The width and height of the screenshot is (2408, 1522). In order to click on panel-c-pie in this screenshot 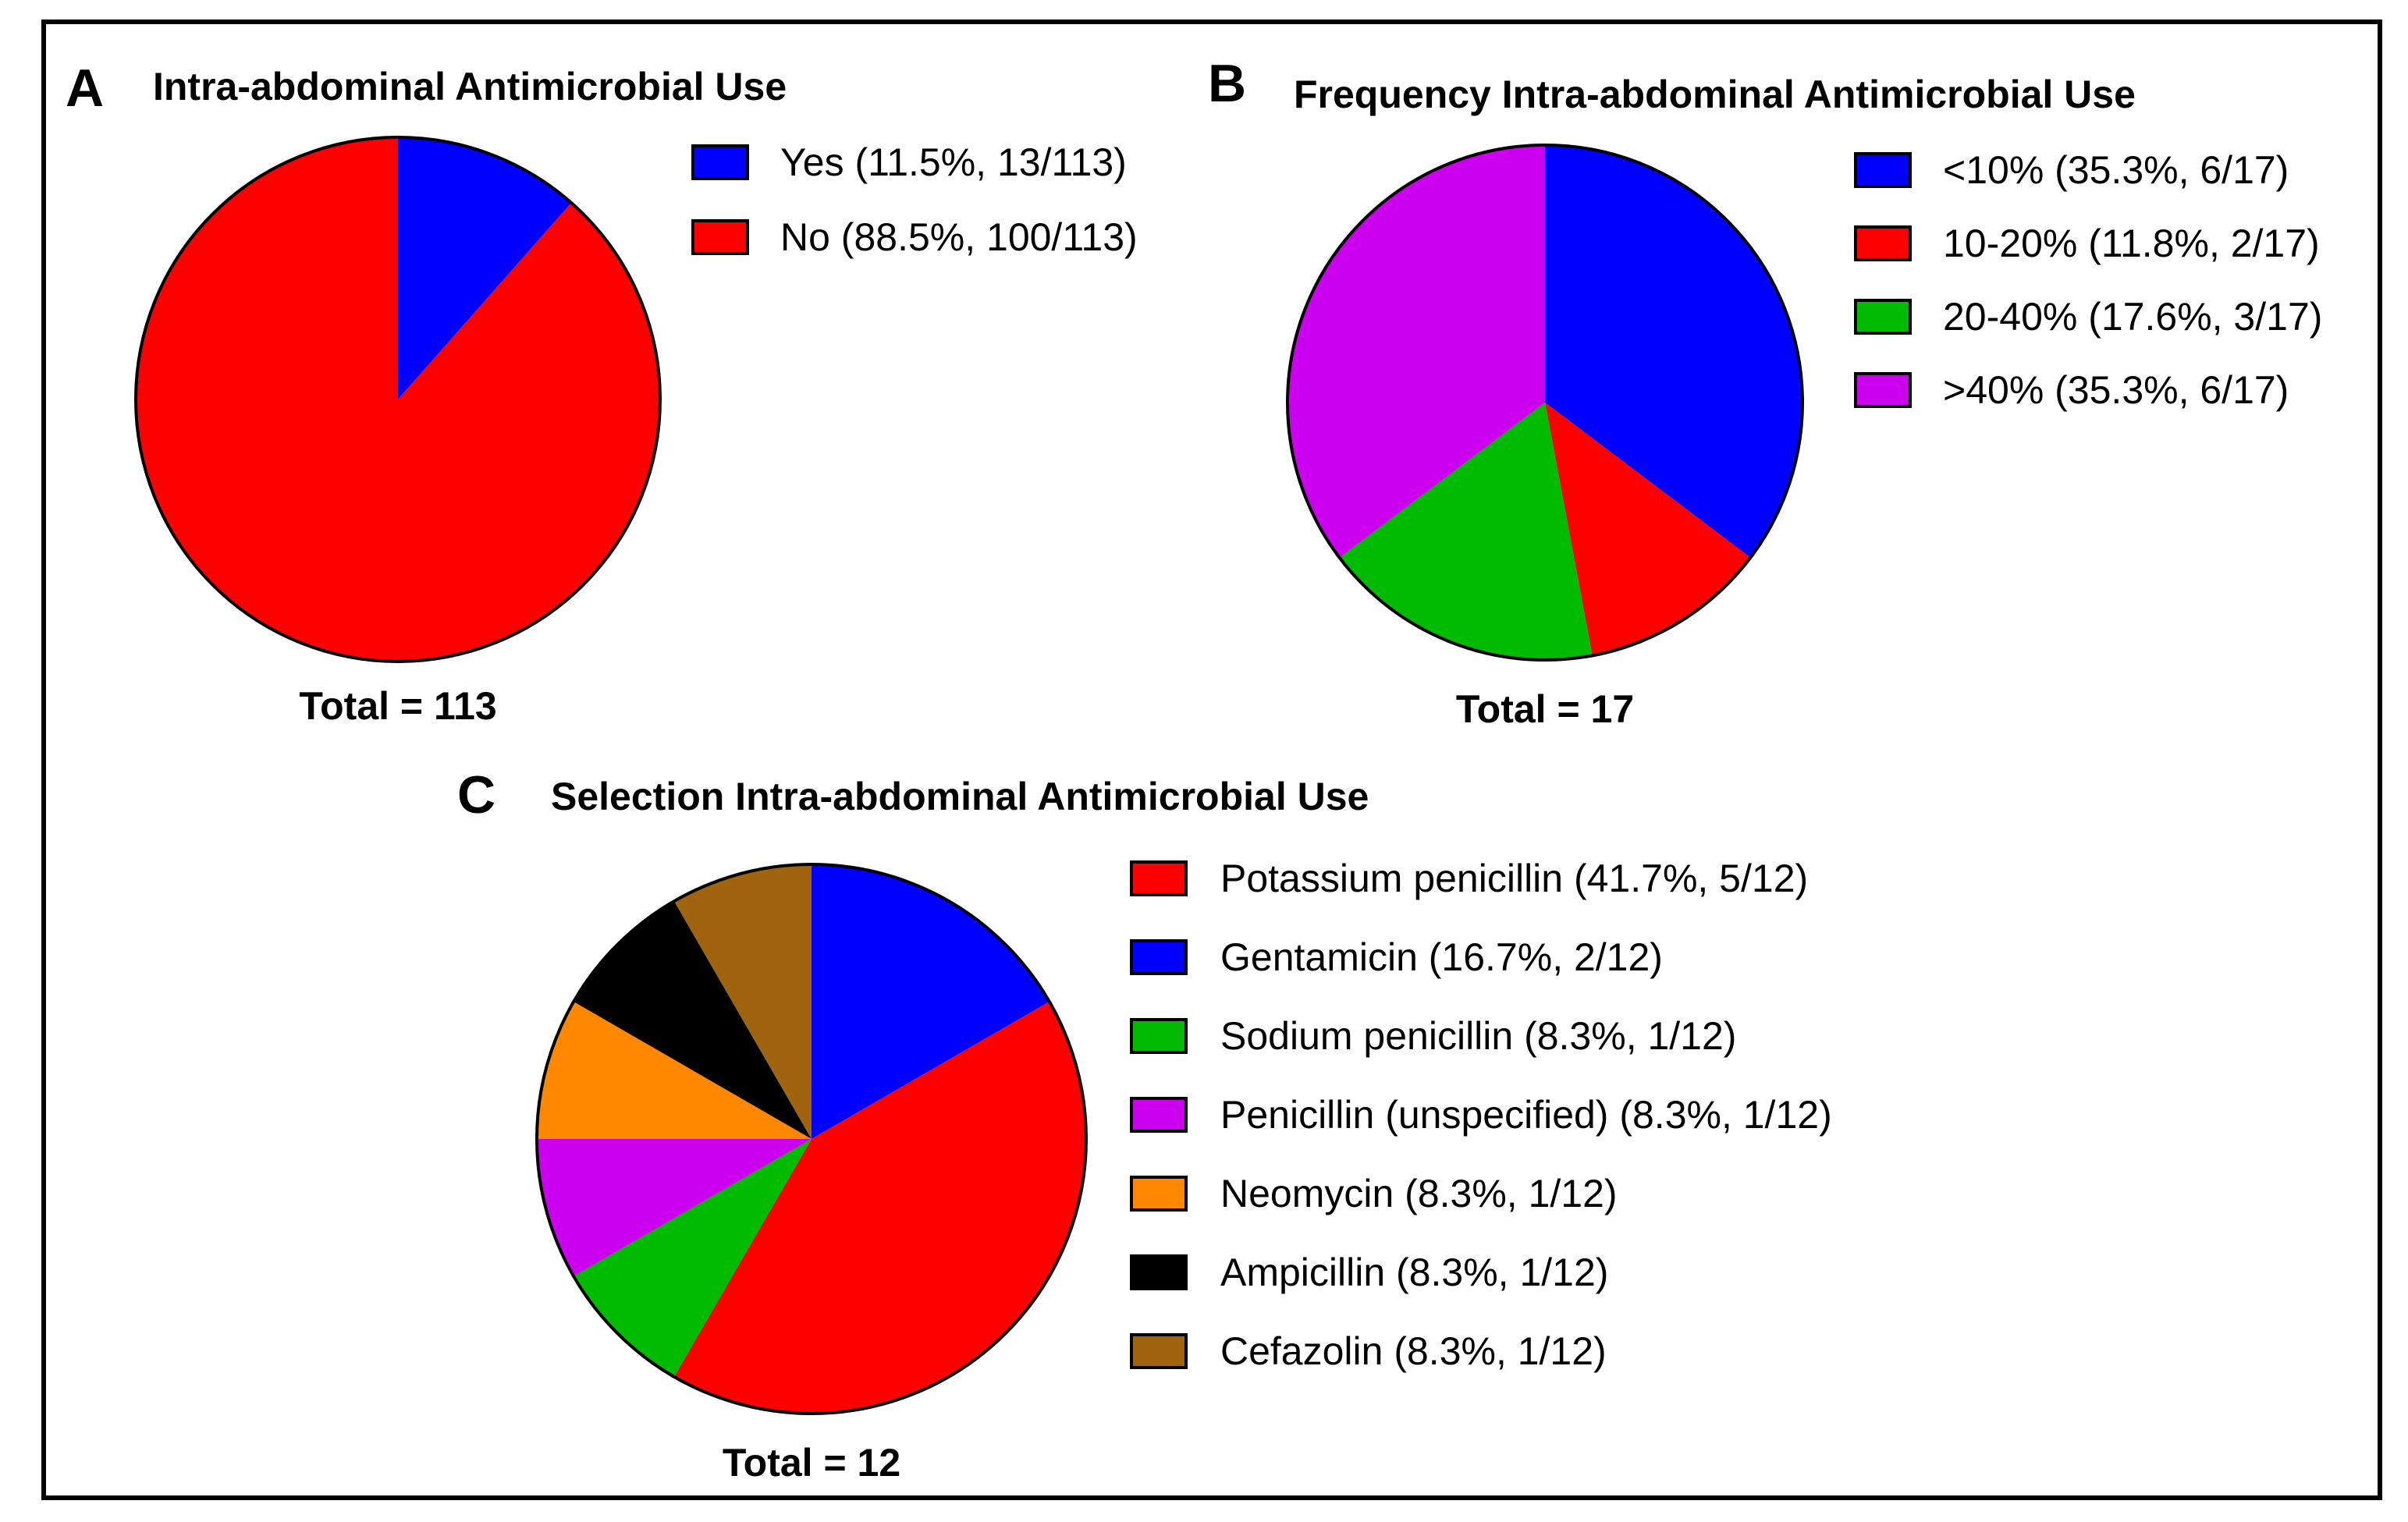, I will do `click(811, 1139)`.